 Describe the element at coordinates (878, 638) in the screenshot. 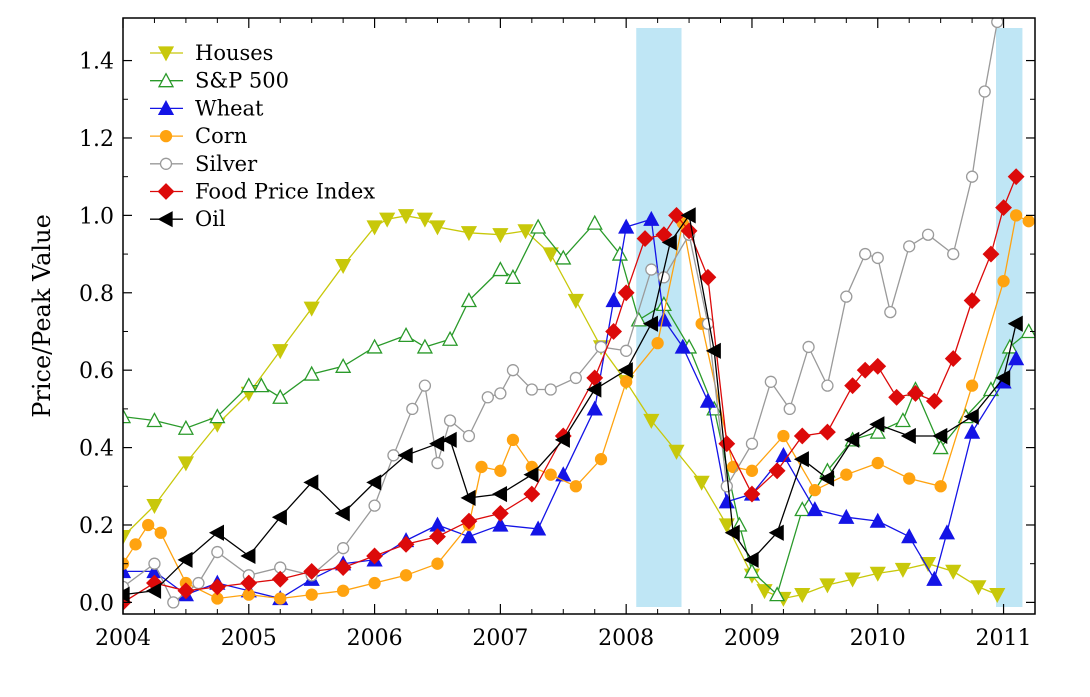

I see `x-tick-label: 2010` at that location.